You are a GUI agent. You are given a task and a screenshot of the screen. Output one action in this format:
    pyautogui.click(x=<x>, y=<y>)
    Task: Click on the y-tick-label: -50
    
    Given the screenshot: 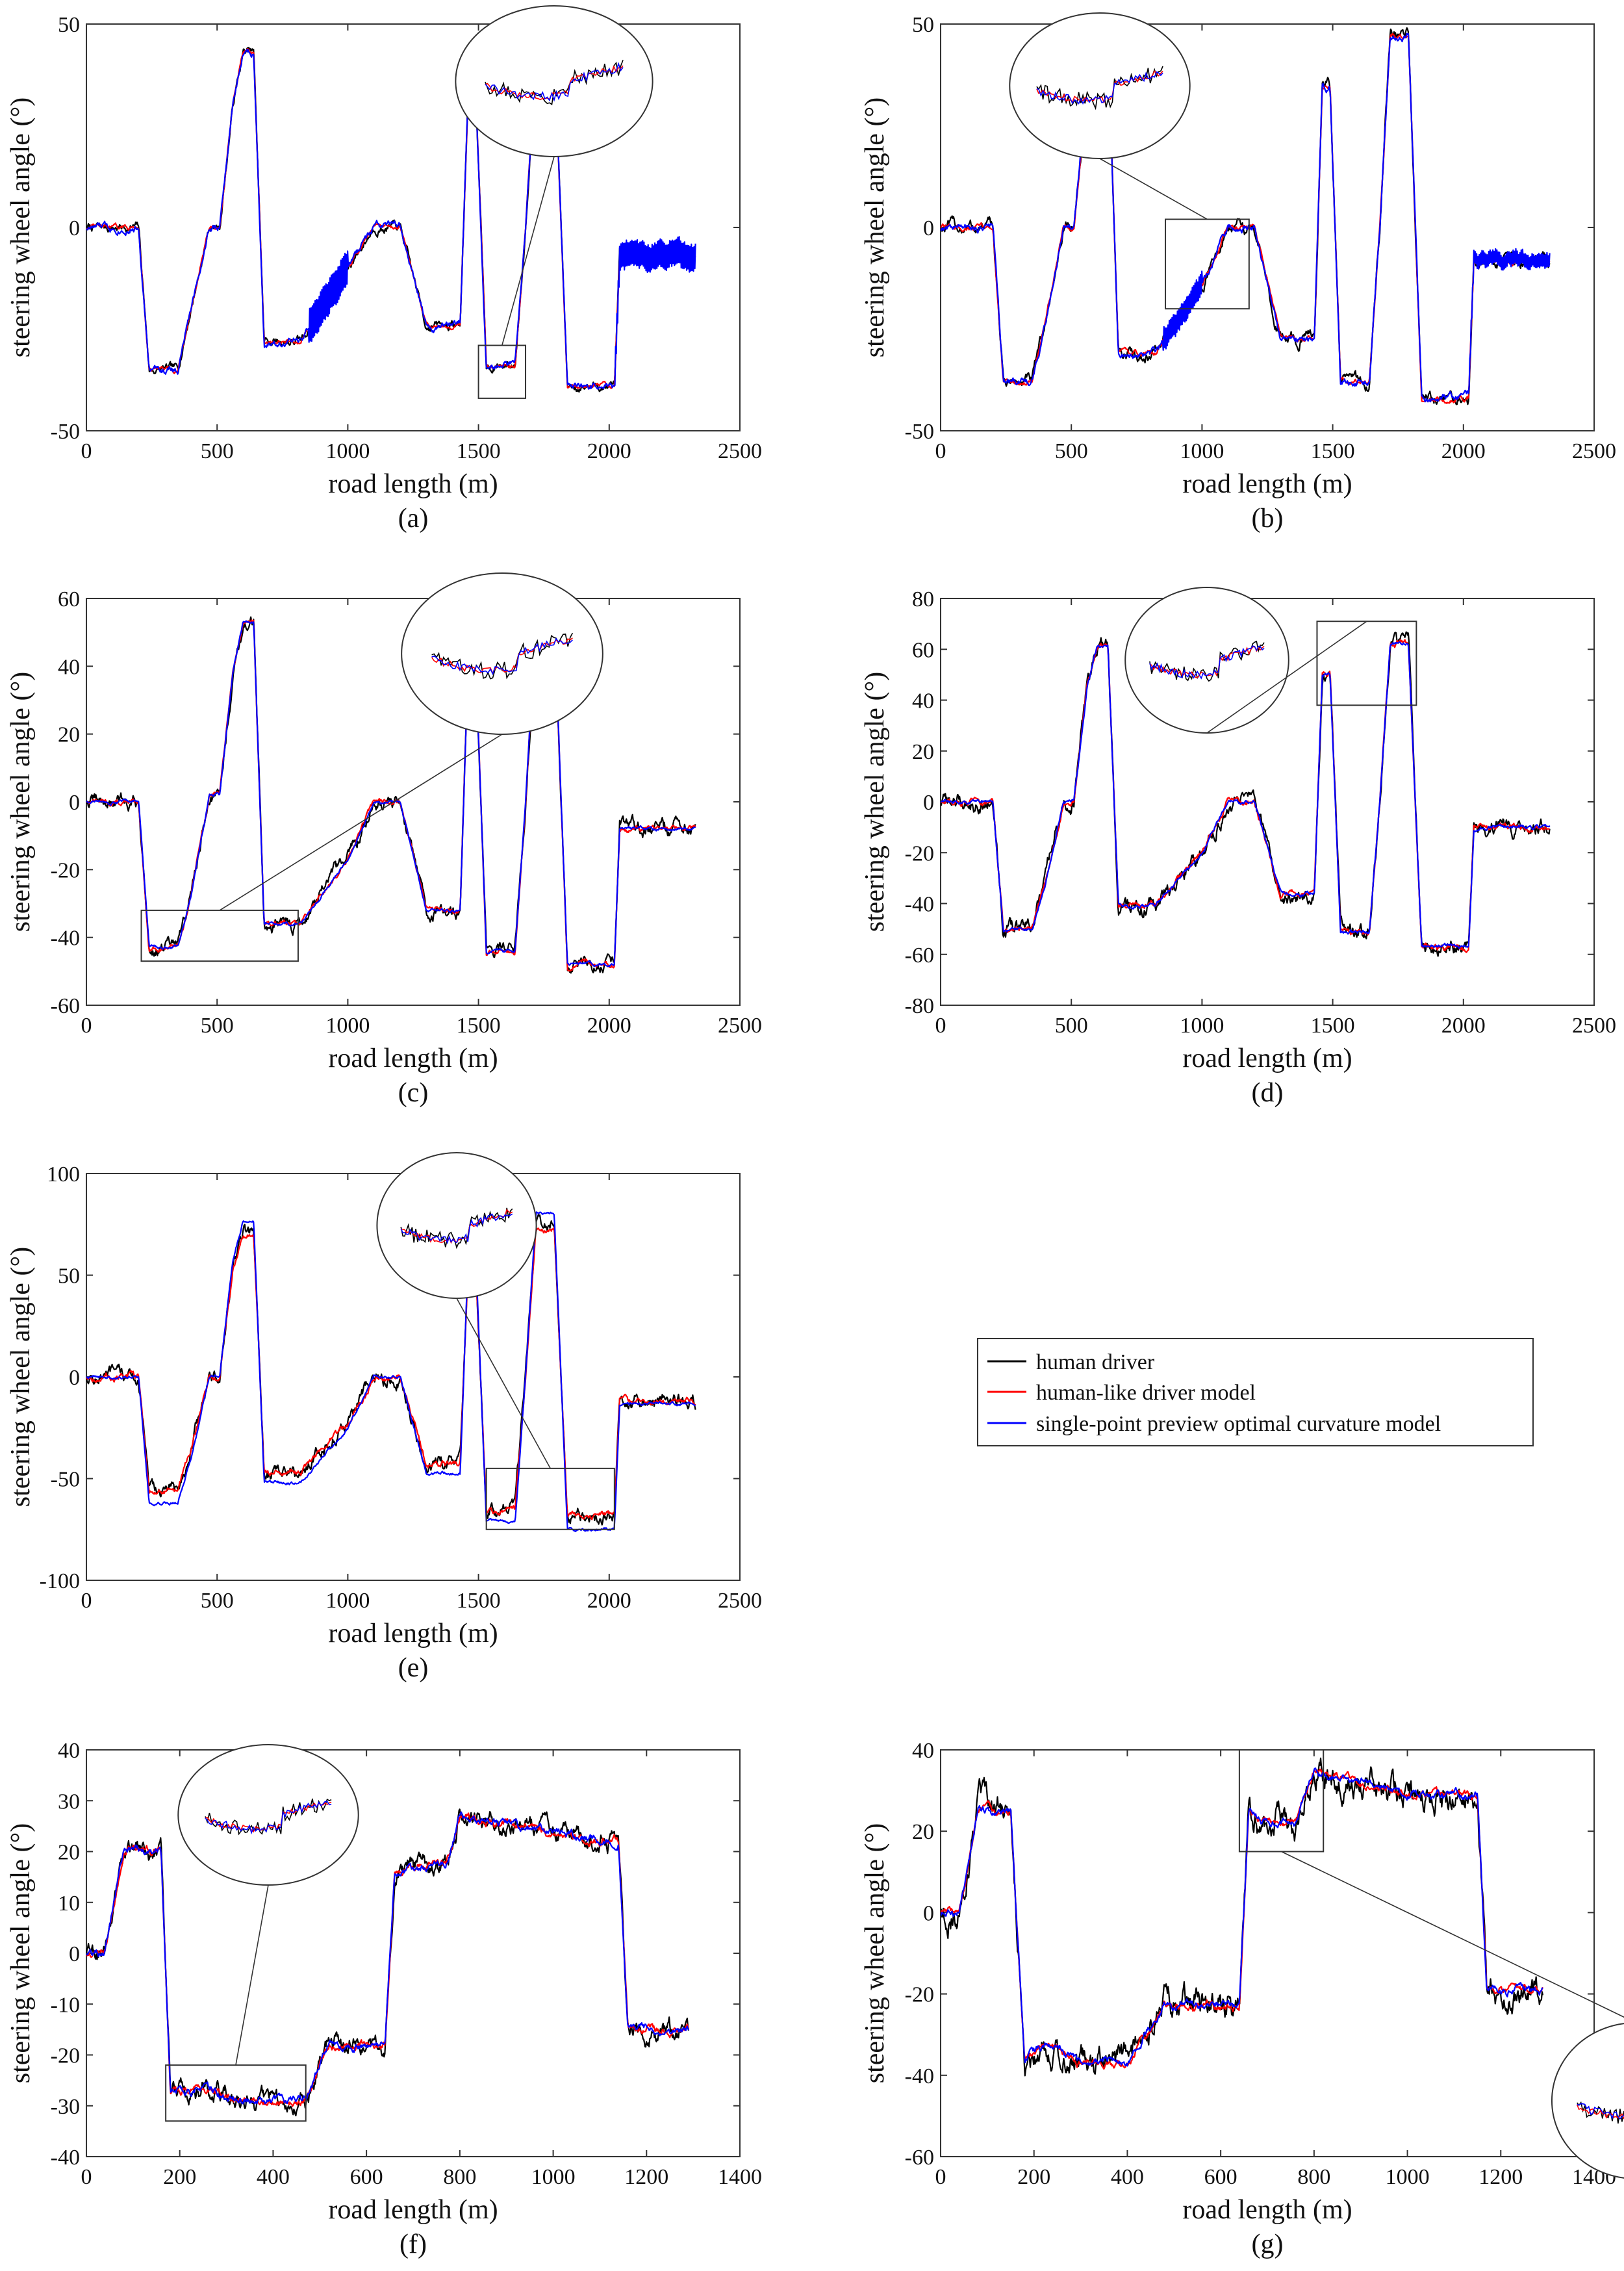 What is the action you would take?
    pyautogui.click(x=65, y=1480)
    